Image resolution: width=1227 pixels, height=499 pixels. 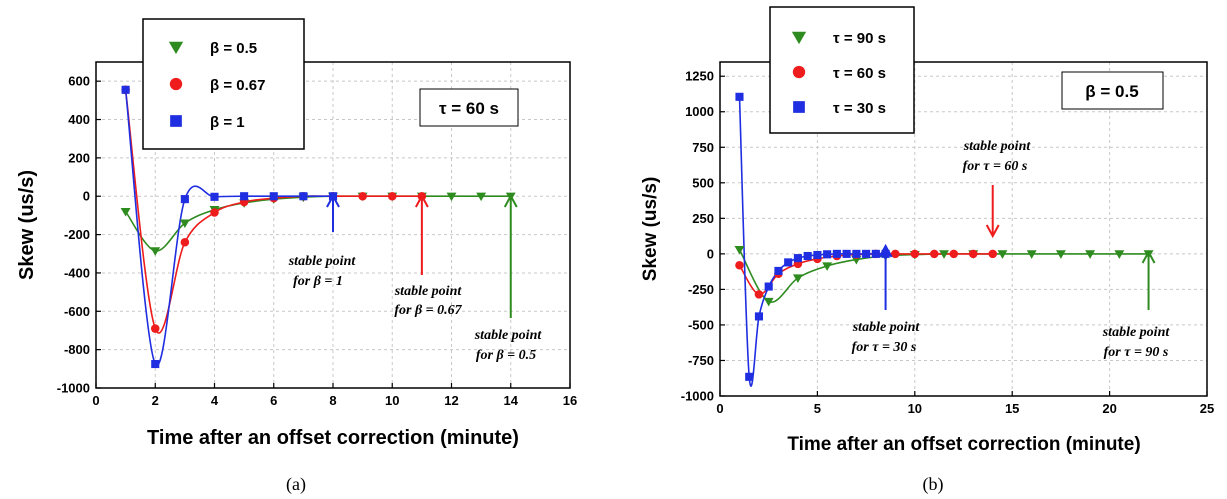 What do you see at coordinates (79, 157) in the screenshot?
I see `y-tick-label-a: 200` at bounding box center [79, 157].